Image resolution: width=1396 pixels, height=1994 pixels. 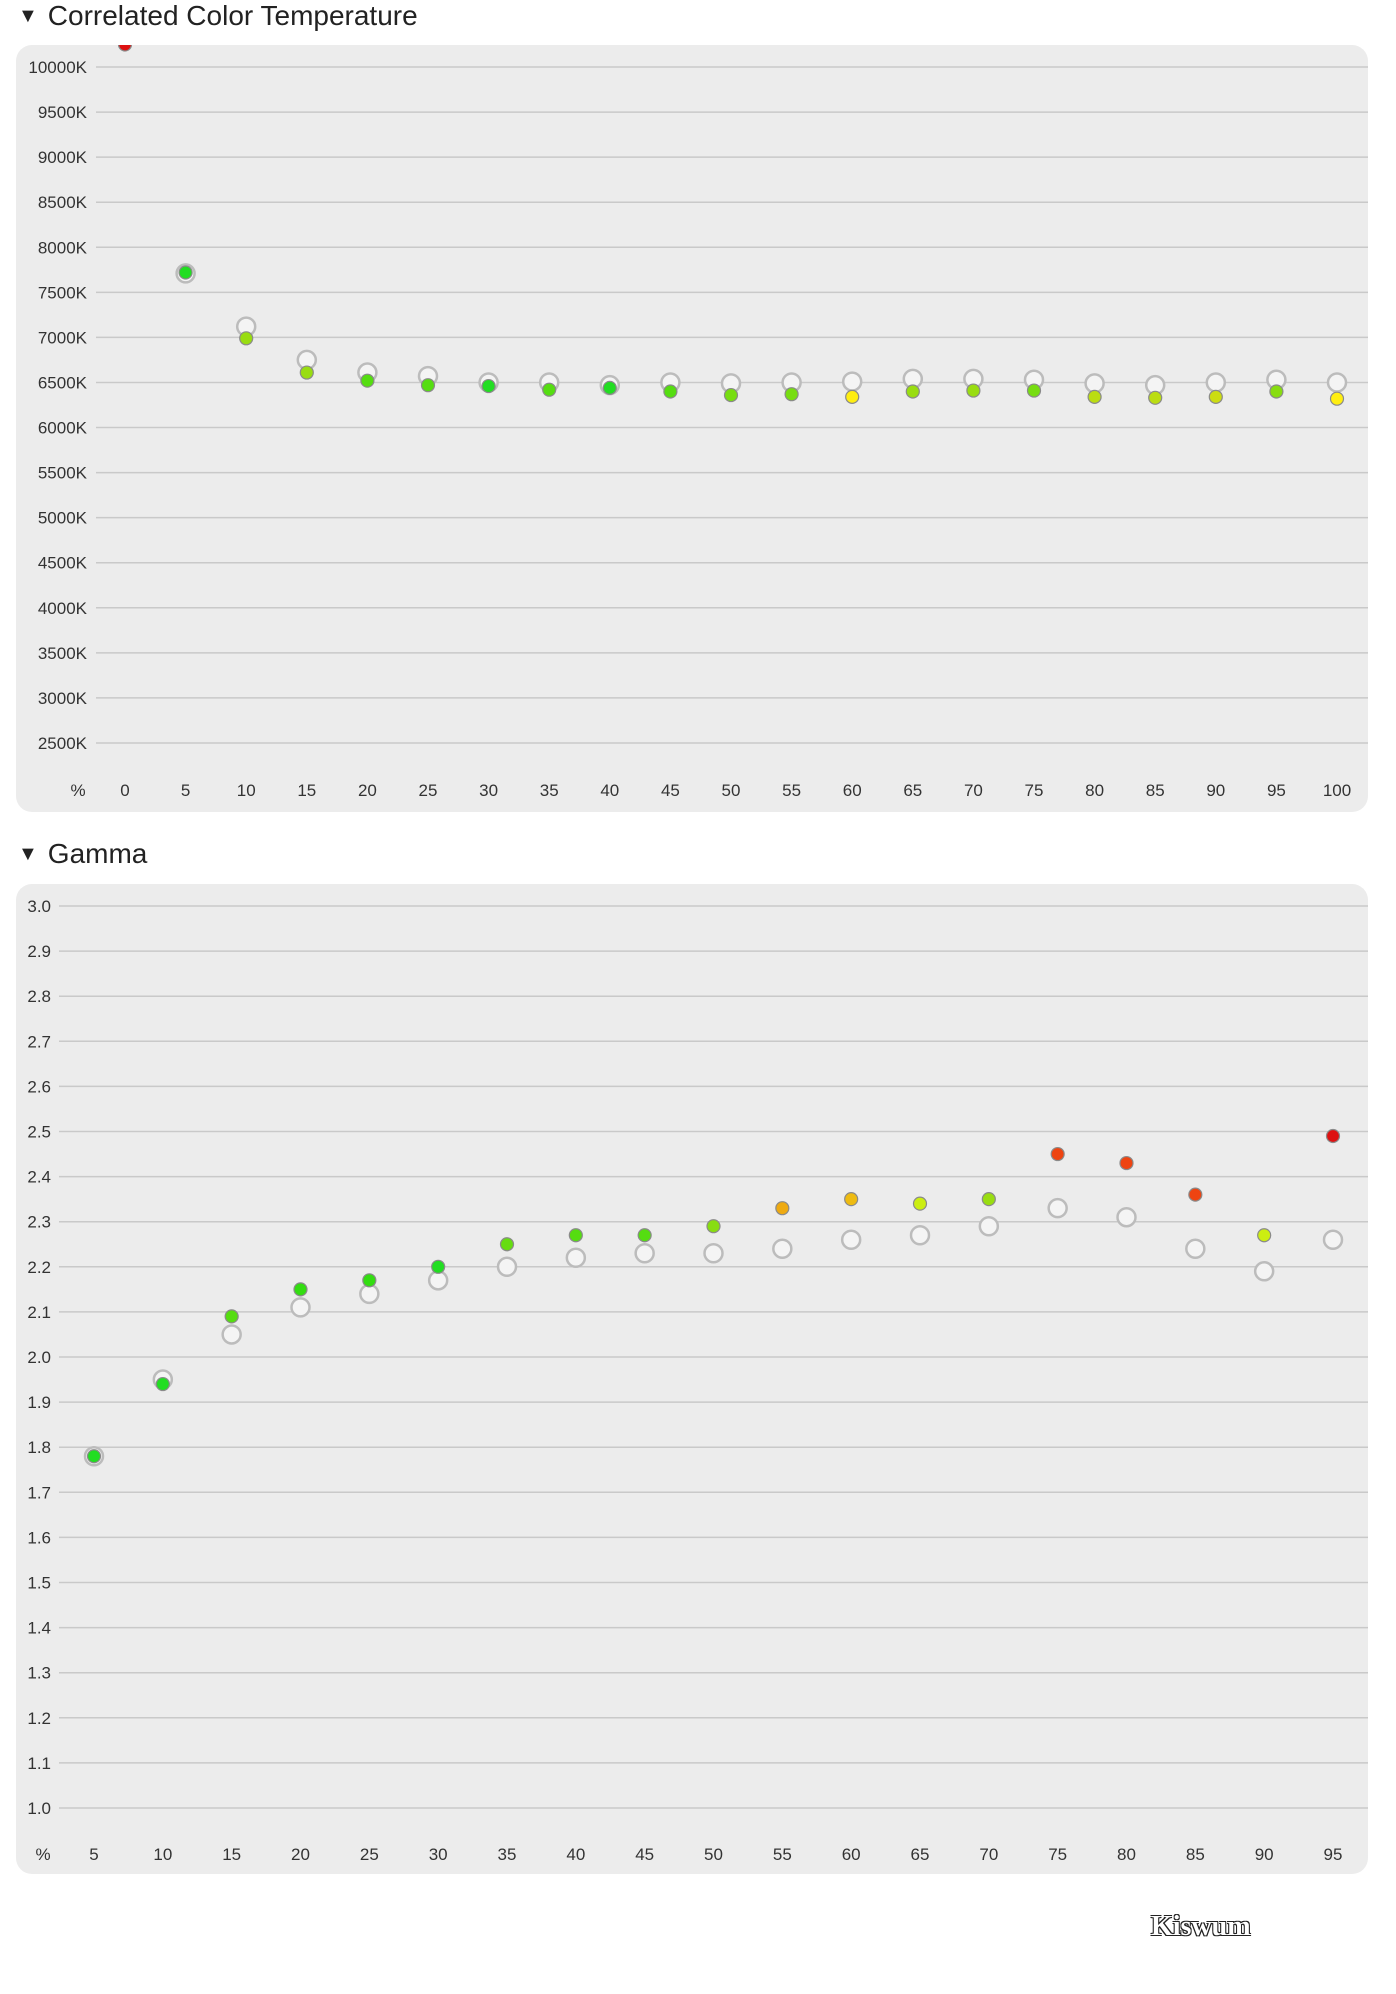 What do you see at coordinates (39, 1041) in the screenshot?
I see `y-tick-label: 2.7` at bounding box center [39, 1041].